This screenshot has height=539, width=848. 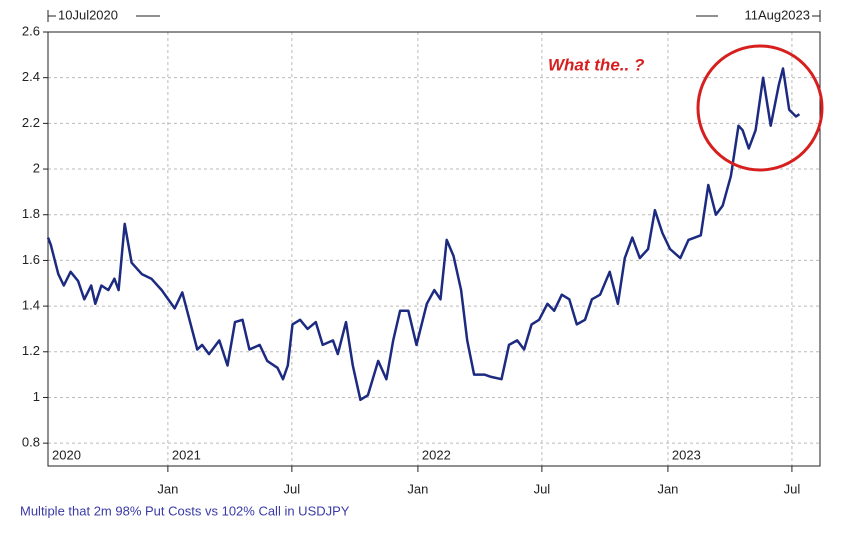 What do you see at coordinates (31, 442) in the screenshot?
I see `y-tick-label: 0.8` at bounding box center [31, 442].